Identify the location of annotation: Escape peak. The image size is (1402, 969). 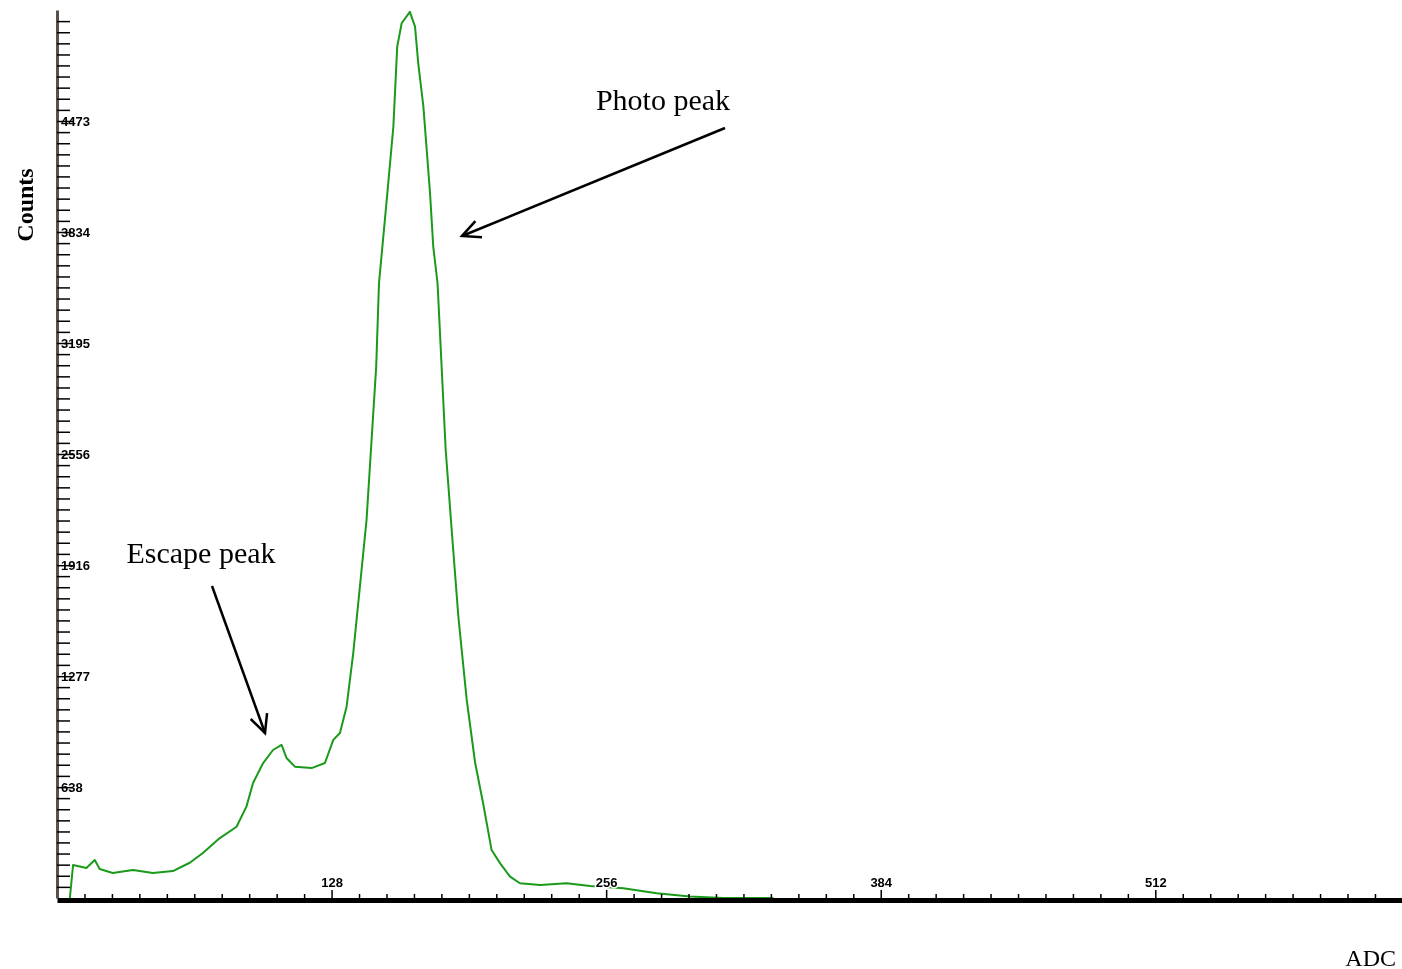
(201, 552).